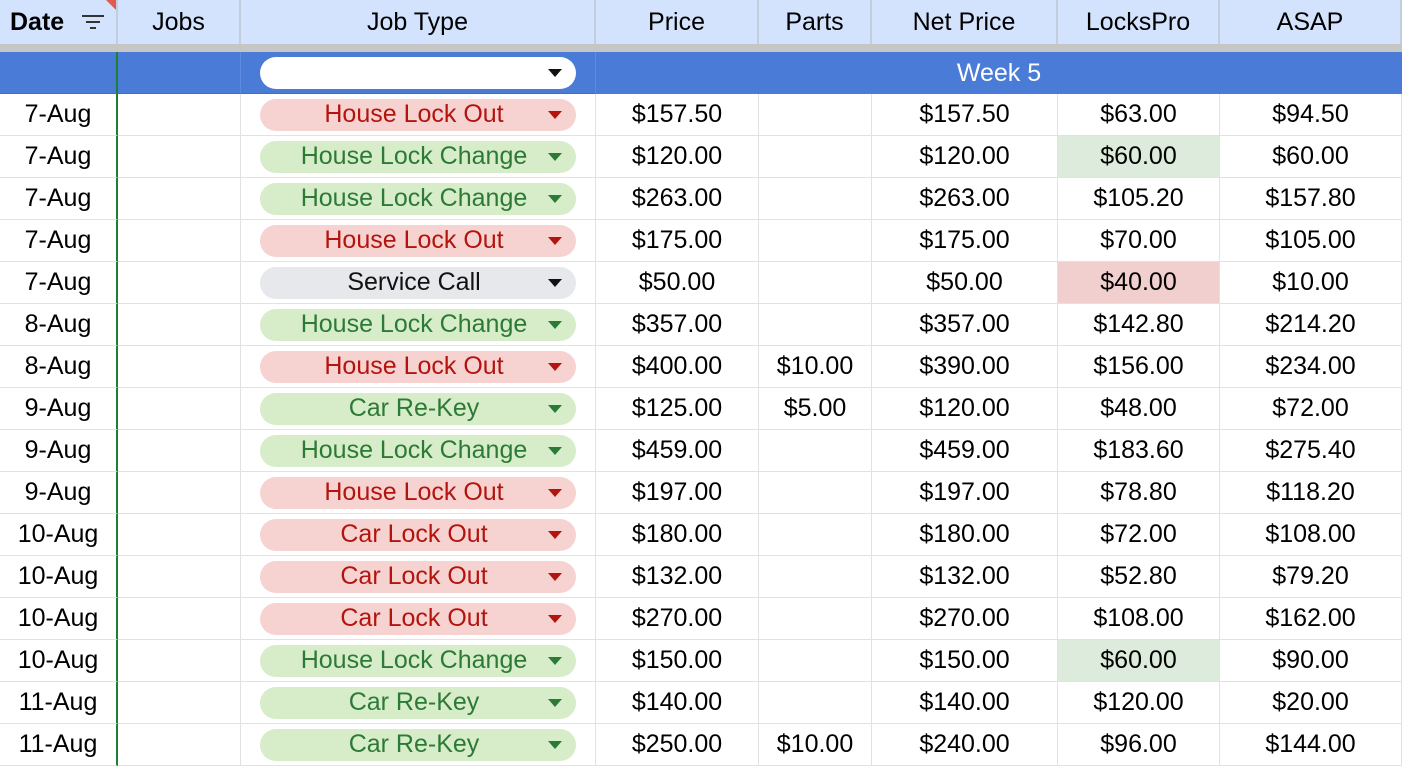  Describe the element at coordinates (677, 745) in the screenshot. I see `price-cell: $250.00` at that location.